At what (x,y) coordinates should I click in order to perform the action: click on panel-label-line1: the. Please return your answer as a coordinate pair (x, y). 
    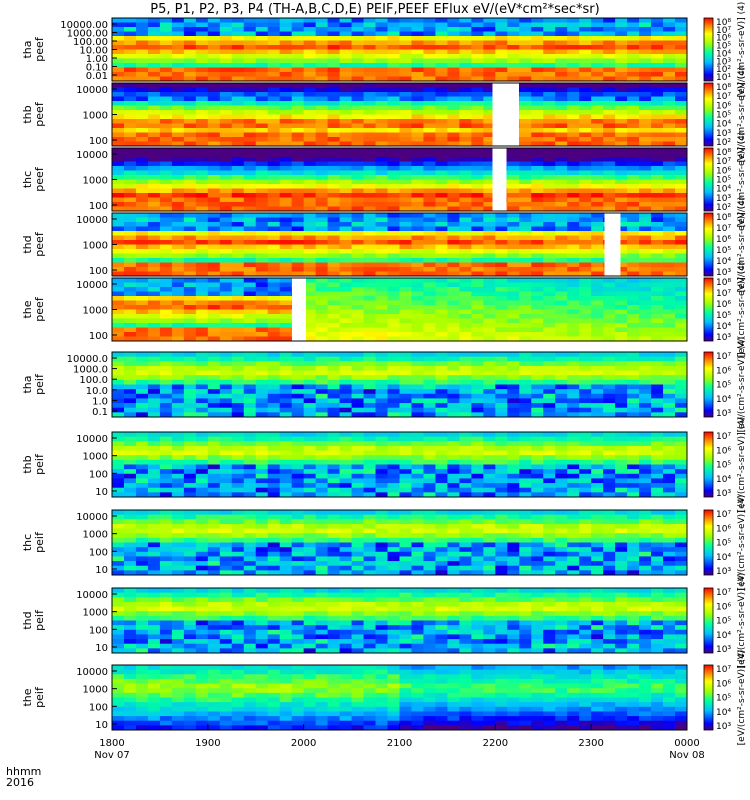
    Looking at the image, I should click on (27, 309).